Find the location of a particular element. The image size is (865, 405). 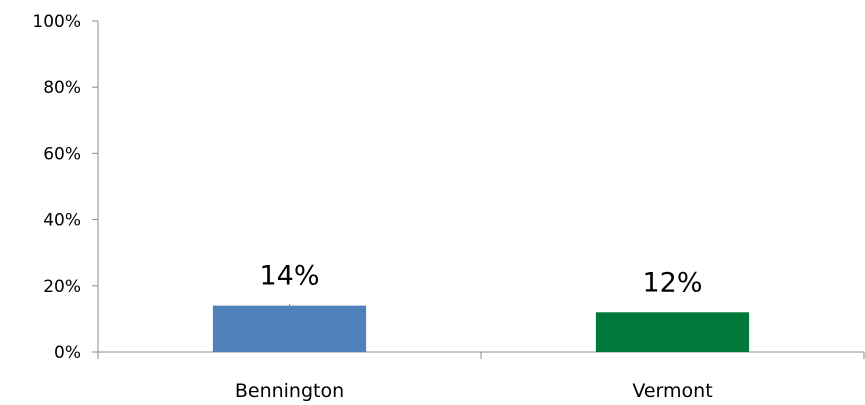

bar-vermont is located at coordinates (672, 332).